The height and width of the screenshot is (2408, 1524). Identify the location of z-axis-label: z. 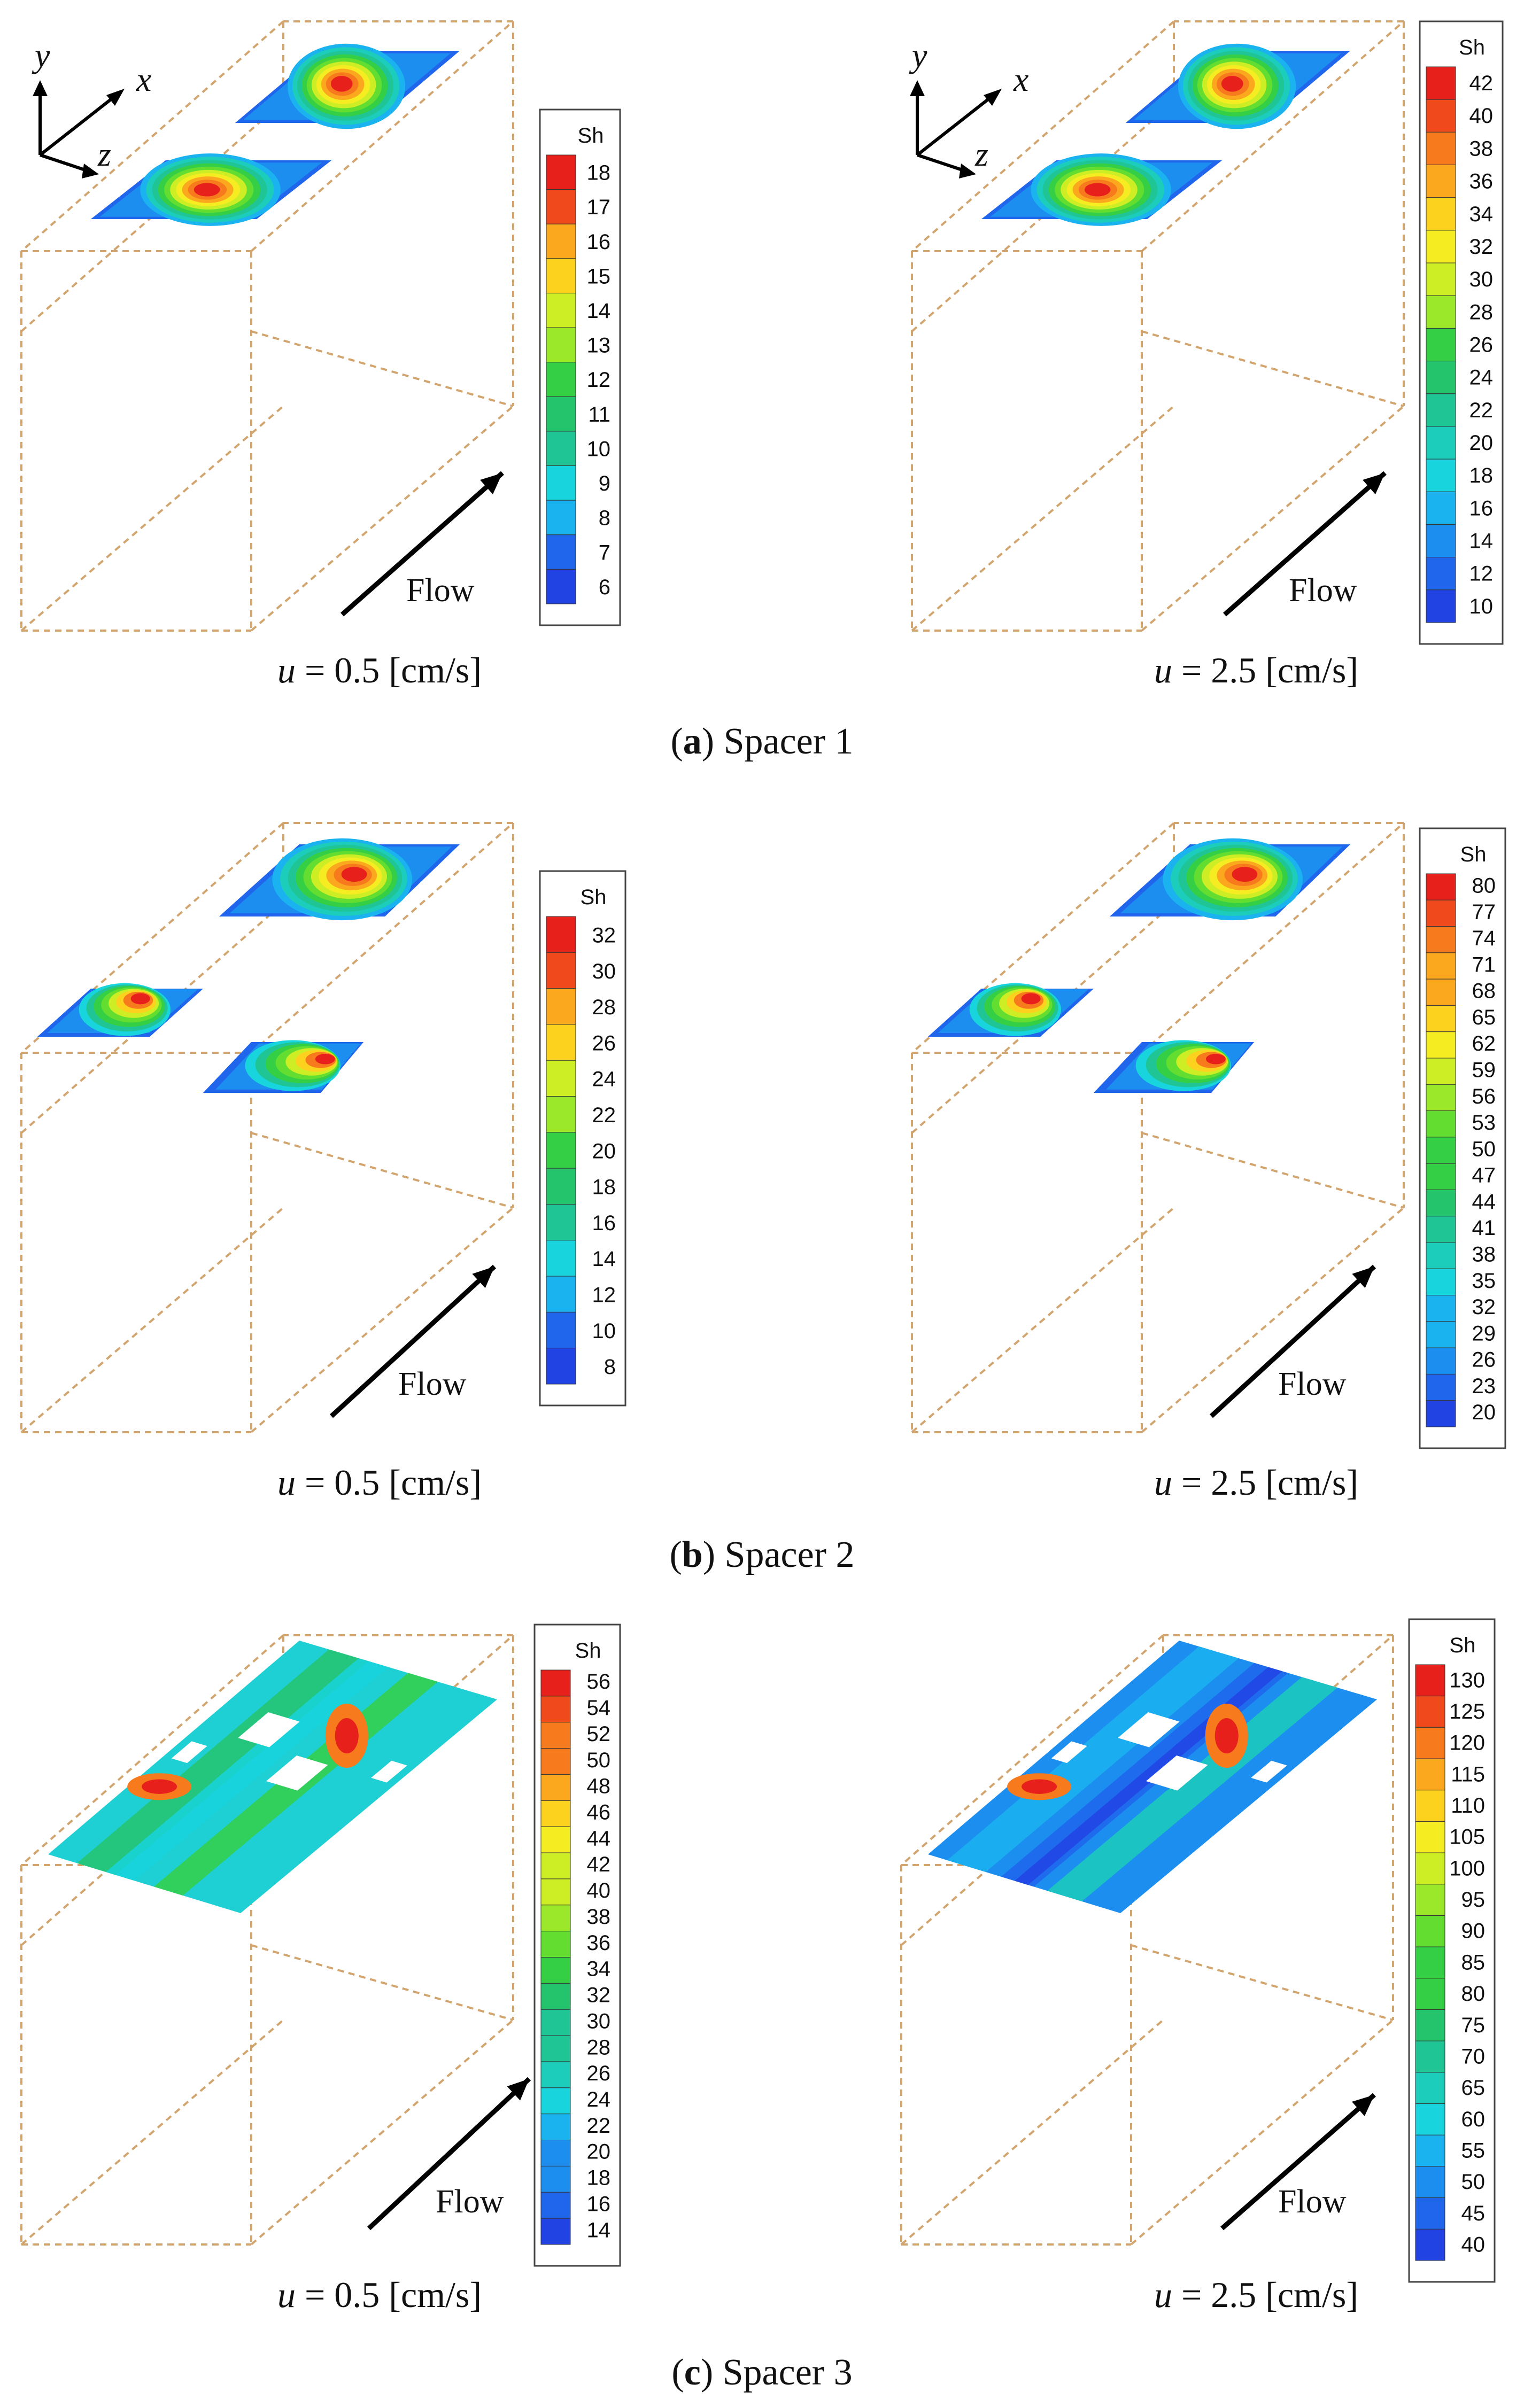
(104, 154).